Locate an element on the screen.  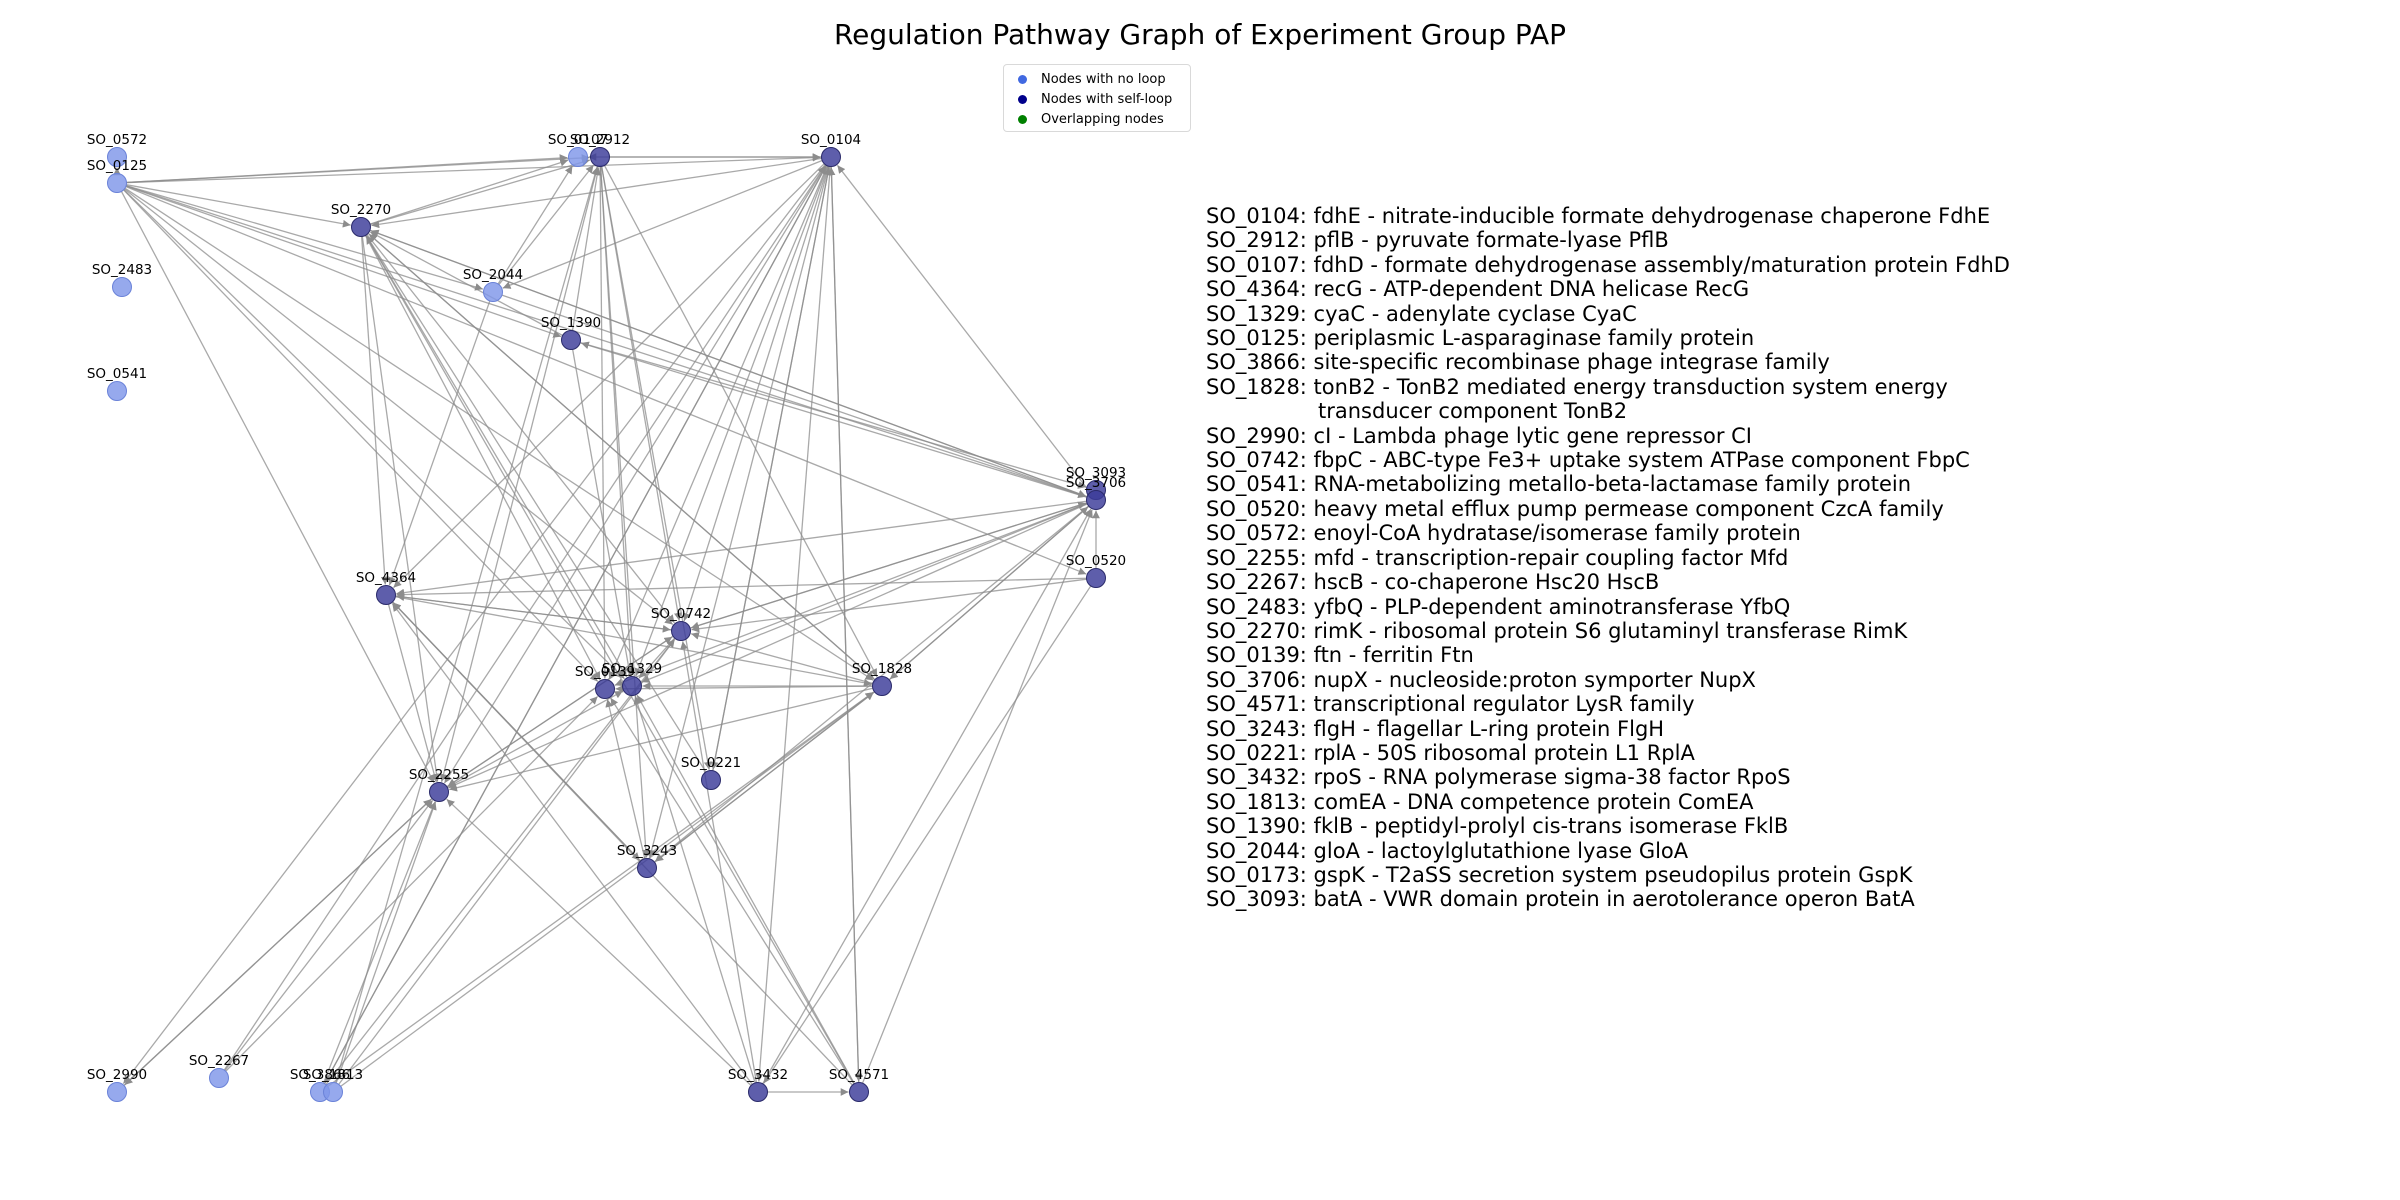
node-SO_2912: SO_2912 is located at coordinates (600, 149).